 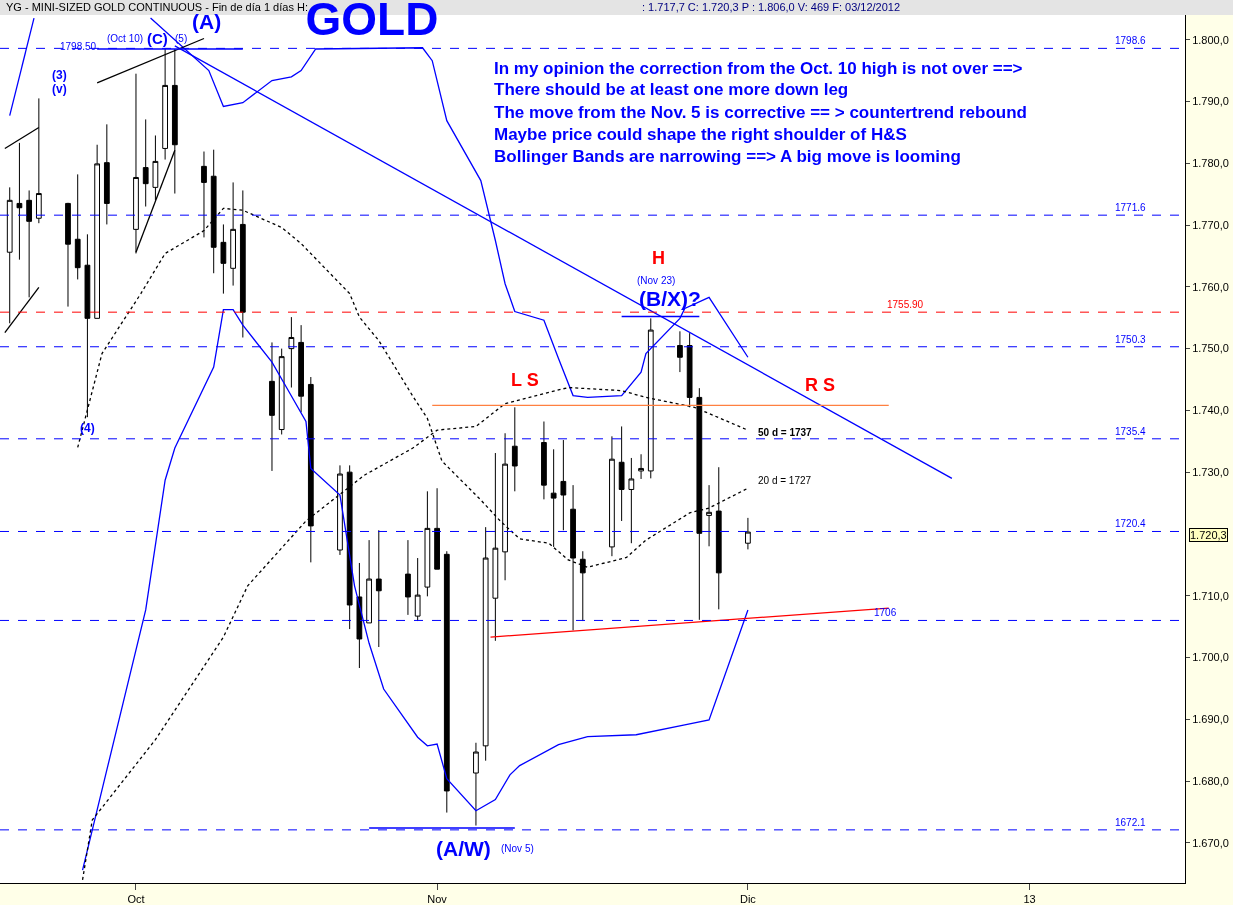 I want to click on annotation: 50 d = 1737, so click(x=785, y=432).